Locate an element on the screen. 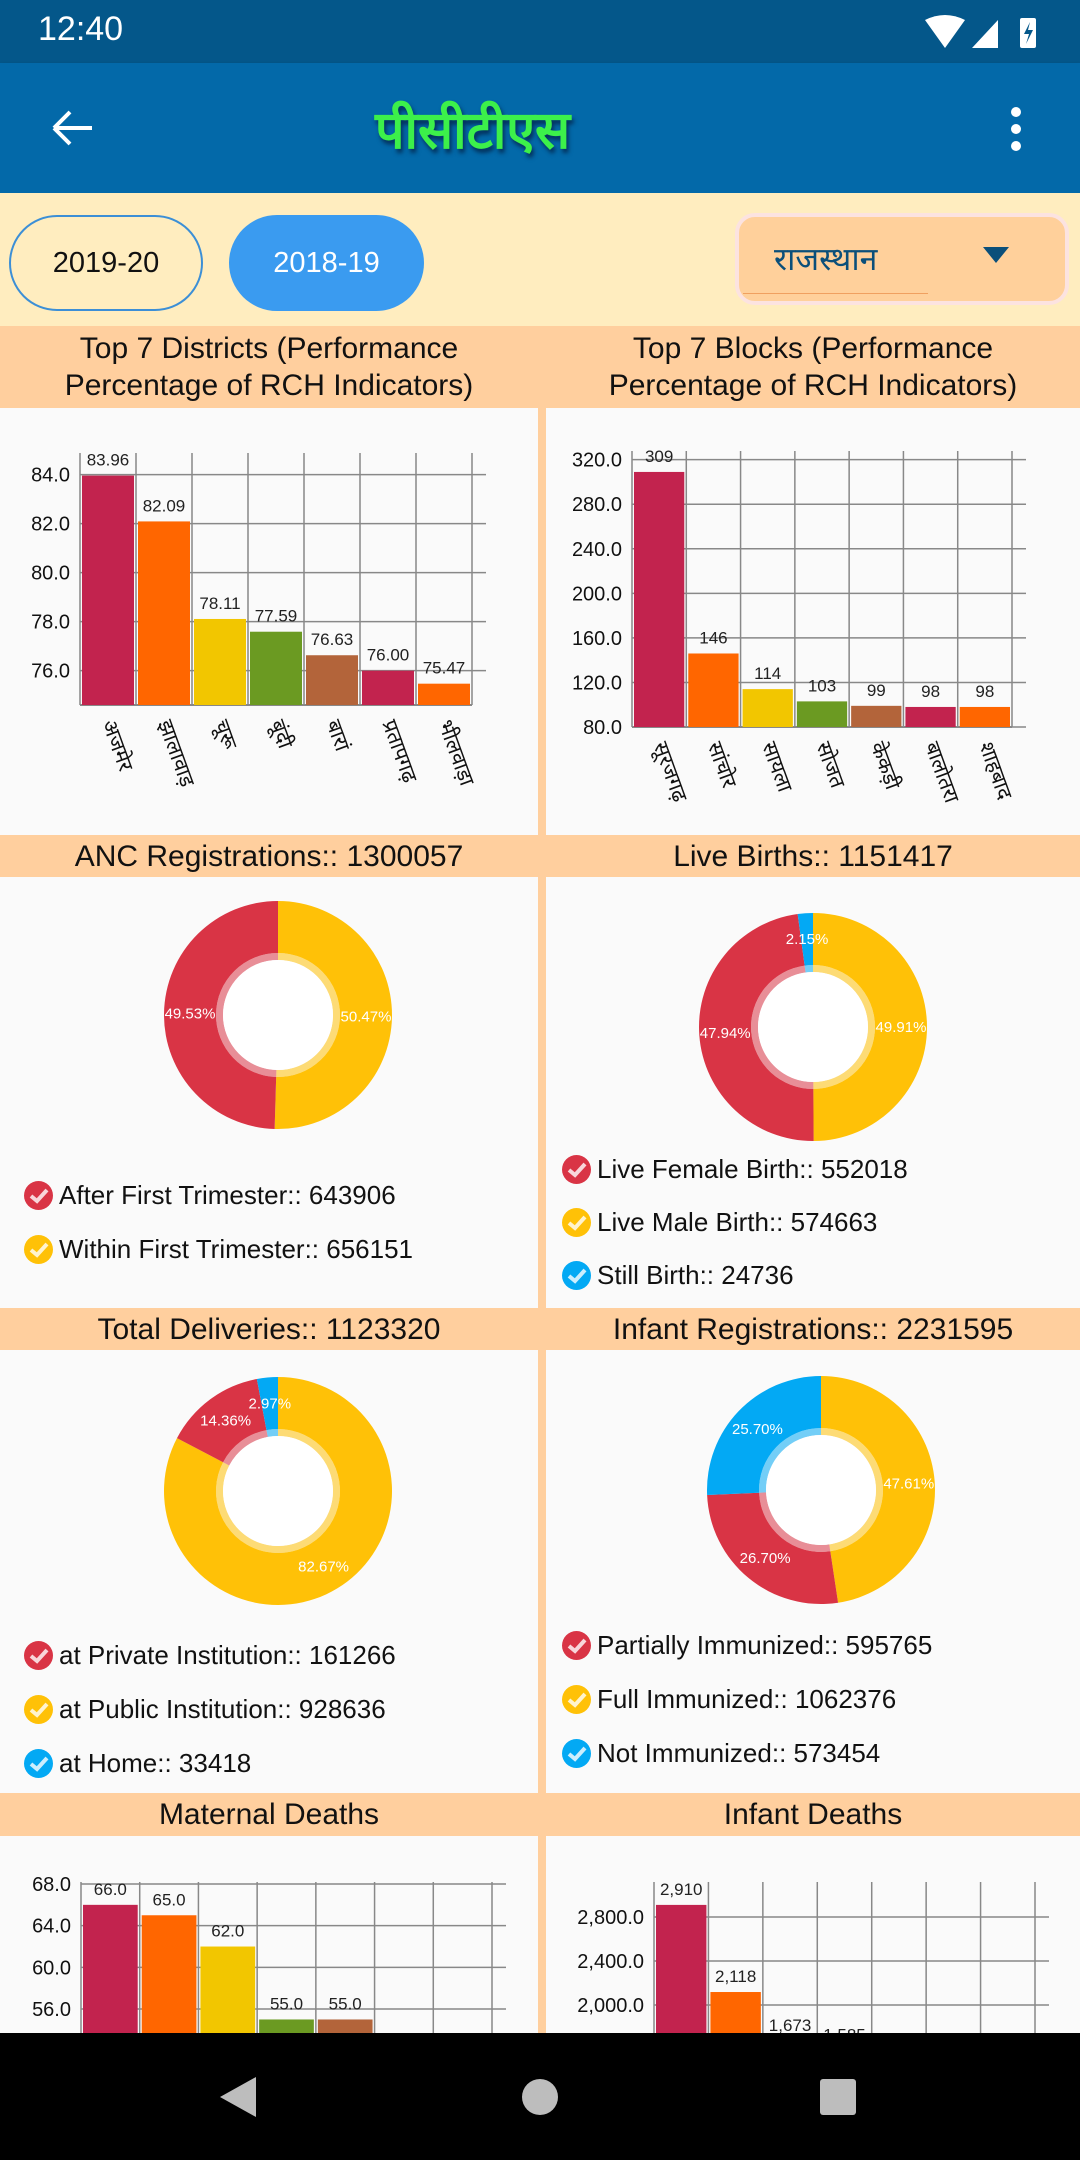 Image resolution: width=1080 pixels, height=2160 pixels. y-tick-label: 200.0 is located at coordinates (597, 594).